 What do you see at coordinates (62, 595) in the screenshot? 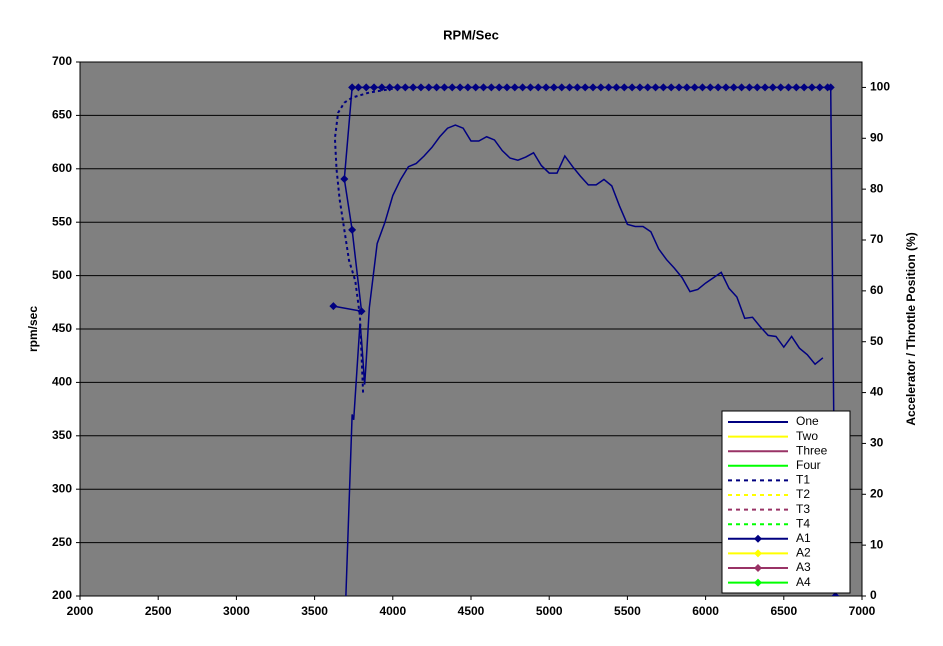
I see `y-tick-label: 200` at bounding box center [62, 595].